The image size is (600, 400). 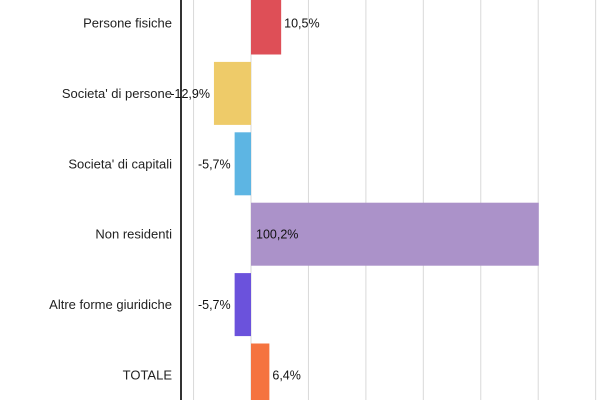 I want to click on category-label: Societa' di capitali, so click(x=120, y=163).